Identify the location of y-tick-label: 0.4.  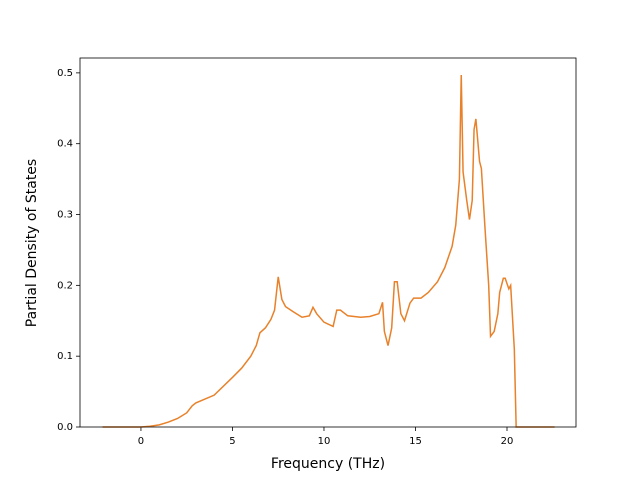
(65, 144).